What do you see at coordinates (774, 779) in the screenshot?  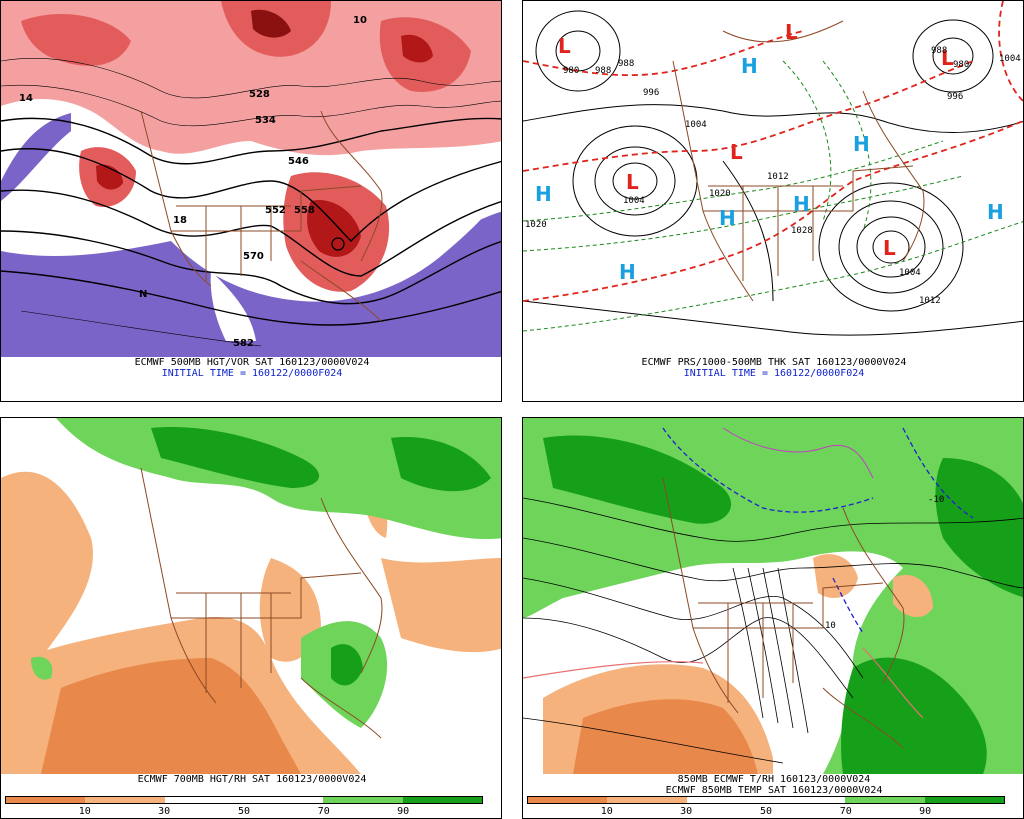 I see `panel-caption-line1: 850MB ECMWF T/RH 160123/0000V024` at bounding box center [774, 779].